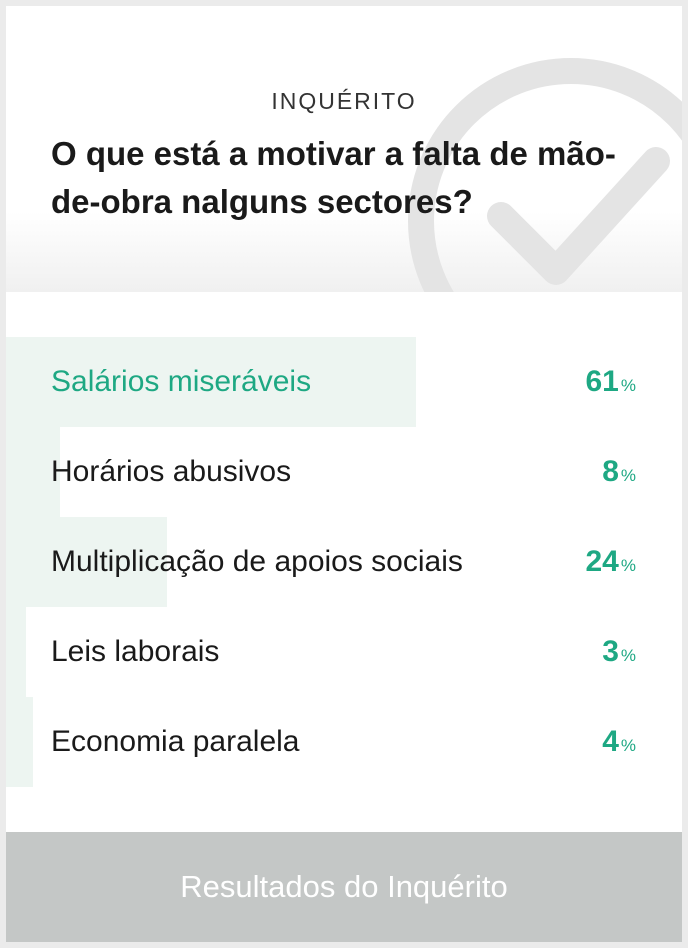 This screenshot has width=688, height=948. I want to click on option-label: Economia paralela, so click(175, 741).